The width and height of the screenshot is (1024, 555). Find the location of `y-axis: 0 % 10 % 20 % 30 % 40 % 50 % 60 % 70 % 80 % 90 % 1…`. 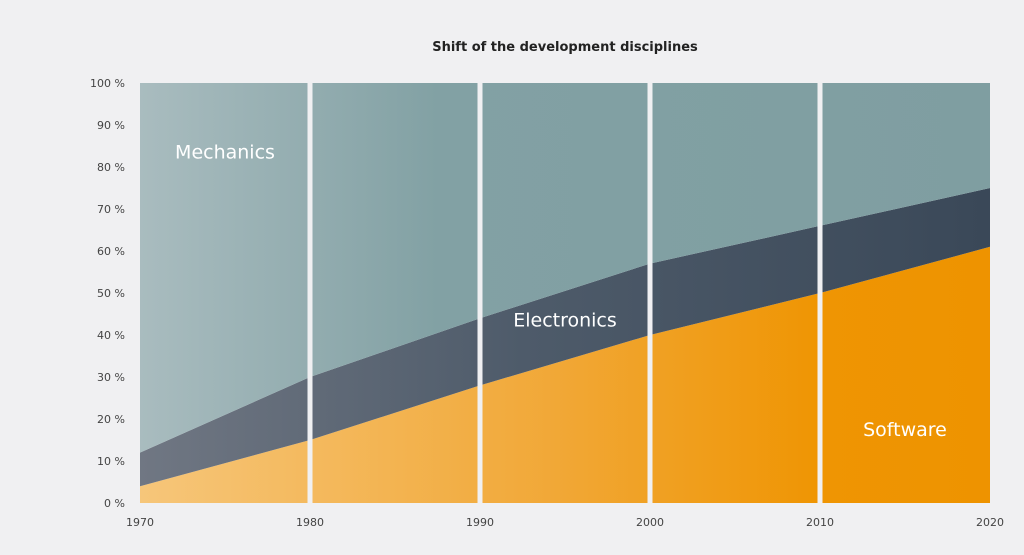

y-axis: 0 % 10 % 20 % 30 % 40 % 50 % 60 % 70 % 80 % 90 % 1… is located at coordinates (107, 293).